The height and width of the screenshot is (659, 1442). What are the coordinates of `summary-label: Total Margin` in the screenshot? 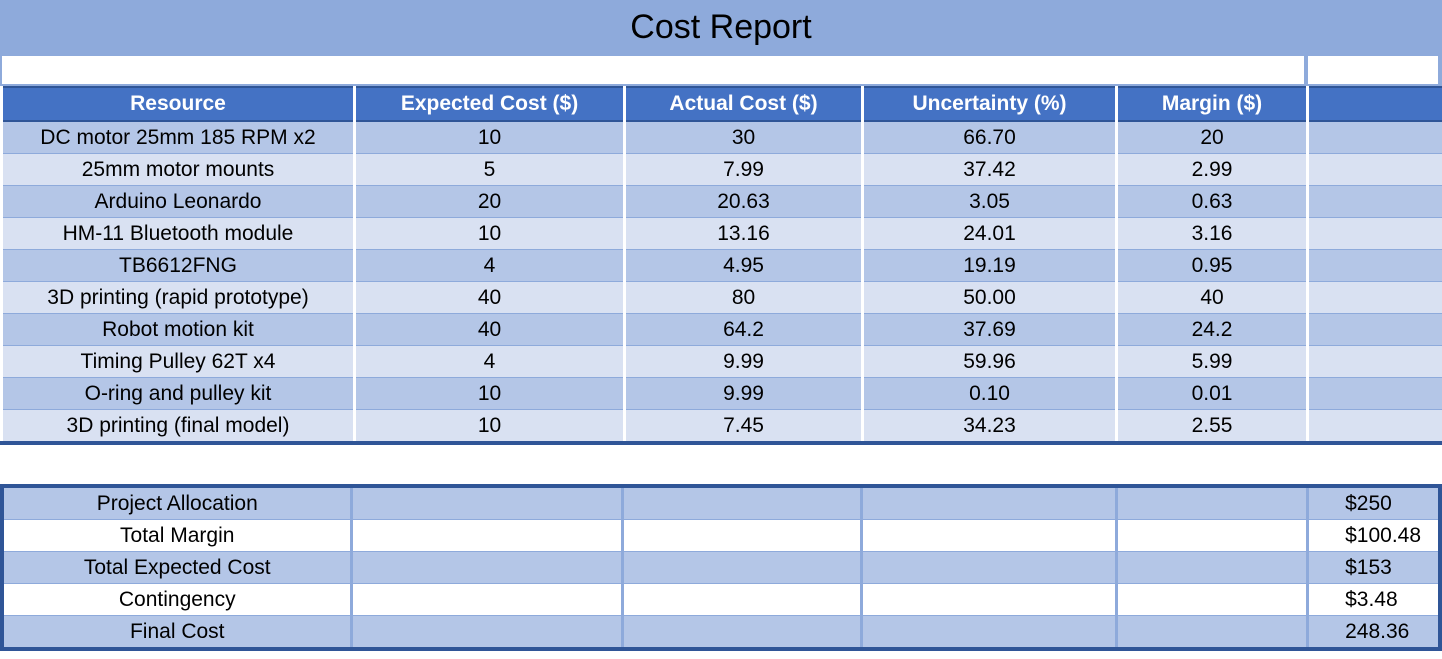 It's located at (177, 535).